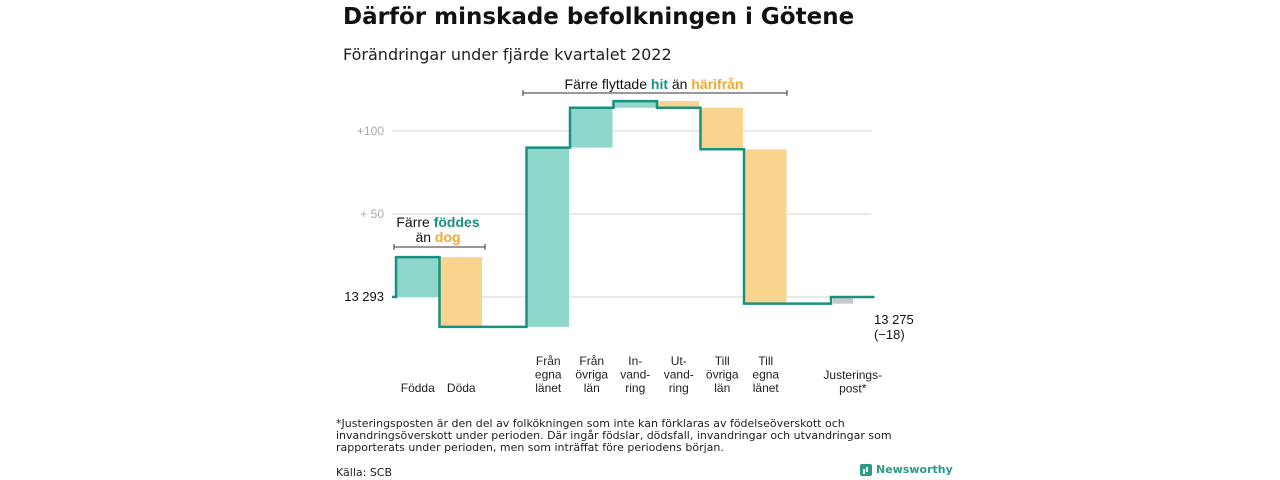 The width and height of the screenshot is (1280, 480). Describe the element at coordinates (866, 469) in the screenshot. I see `newsworthy-logo-icon` at that location.